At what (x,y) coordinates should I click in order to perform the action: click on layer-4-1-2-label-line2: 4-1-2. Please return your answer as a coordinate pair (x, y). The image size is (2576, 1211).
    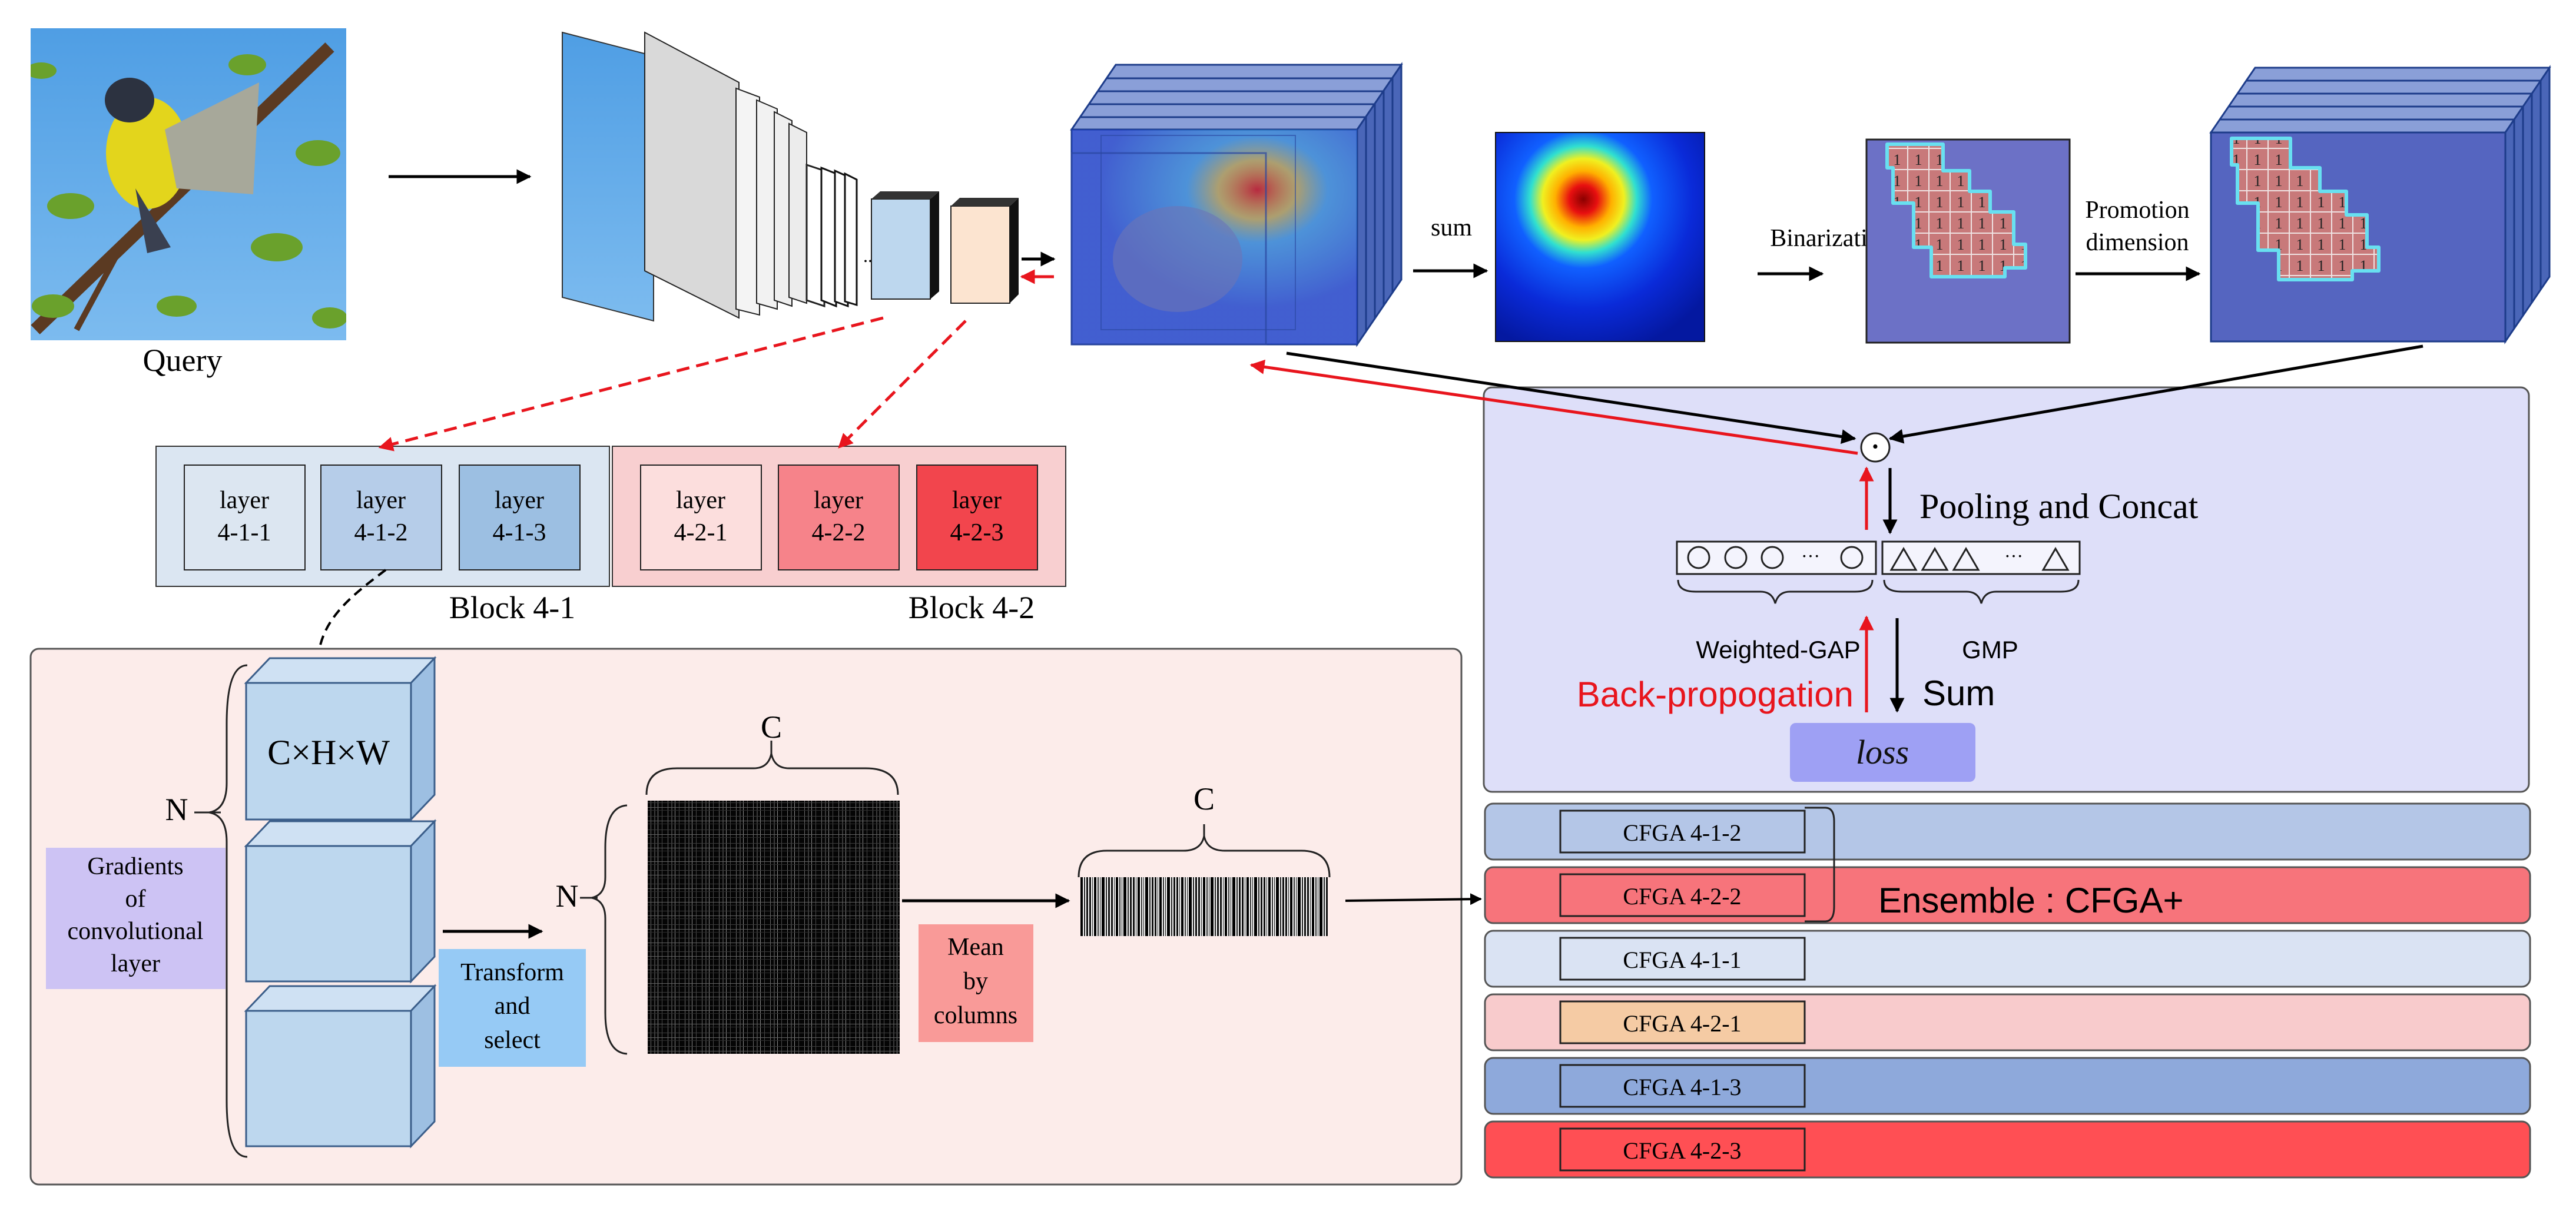
    Looking at the image, I should click on (381, 532).